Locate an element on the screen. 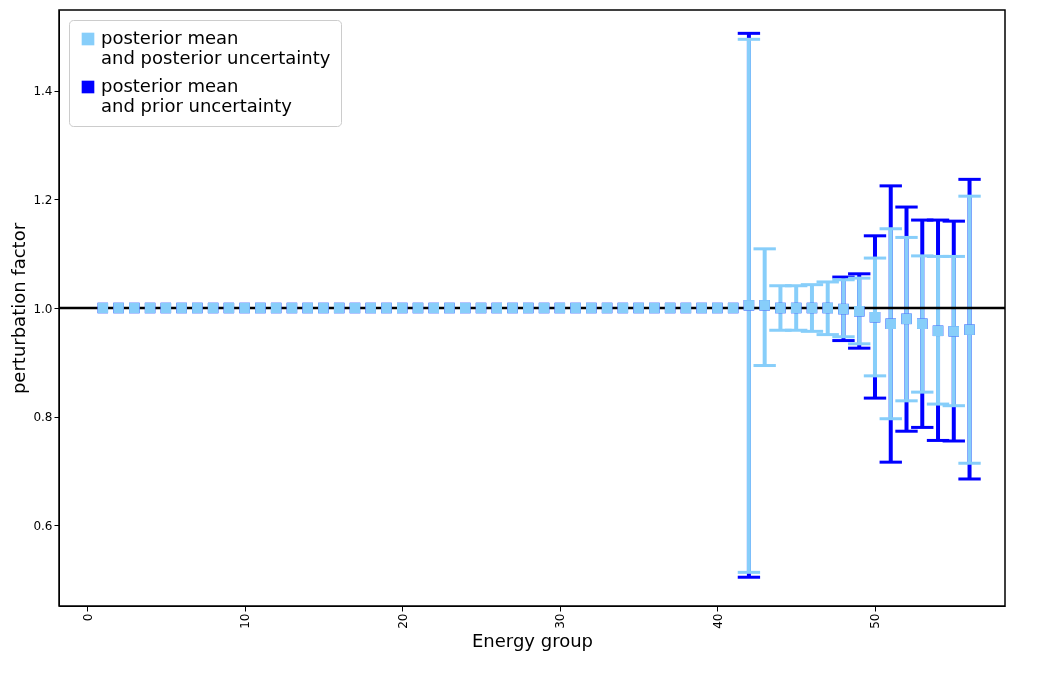 Image resolution: width=1039 pixels, height=685 pixels. y-tick-label: 1.0 is located at coordinates (43, 308).